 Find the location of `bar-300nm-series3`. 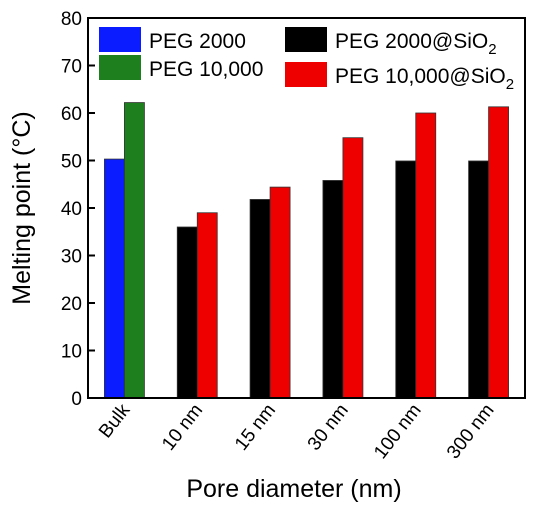

bar-300nm-series3 is located at coordinates (498, 252).